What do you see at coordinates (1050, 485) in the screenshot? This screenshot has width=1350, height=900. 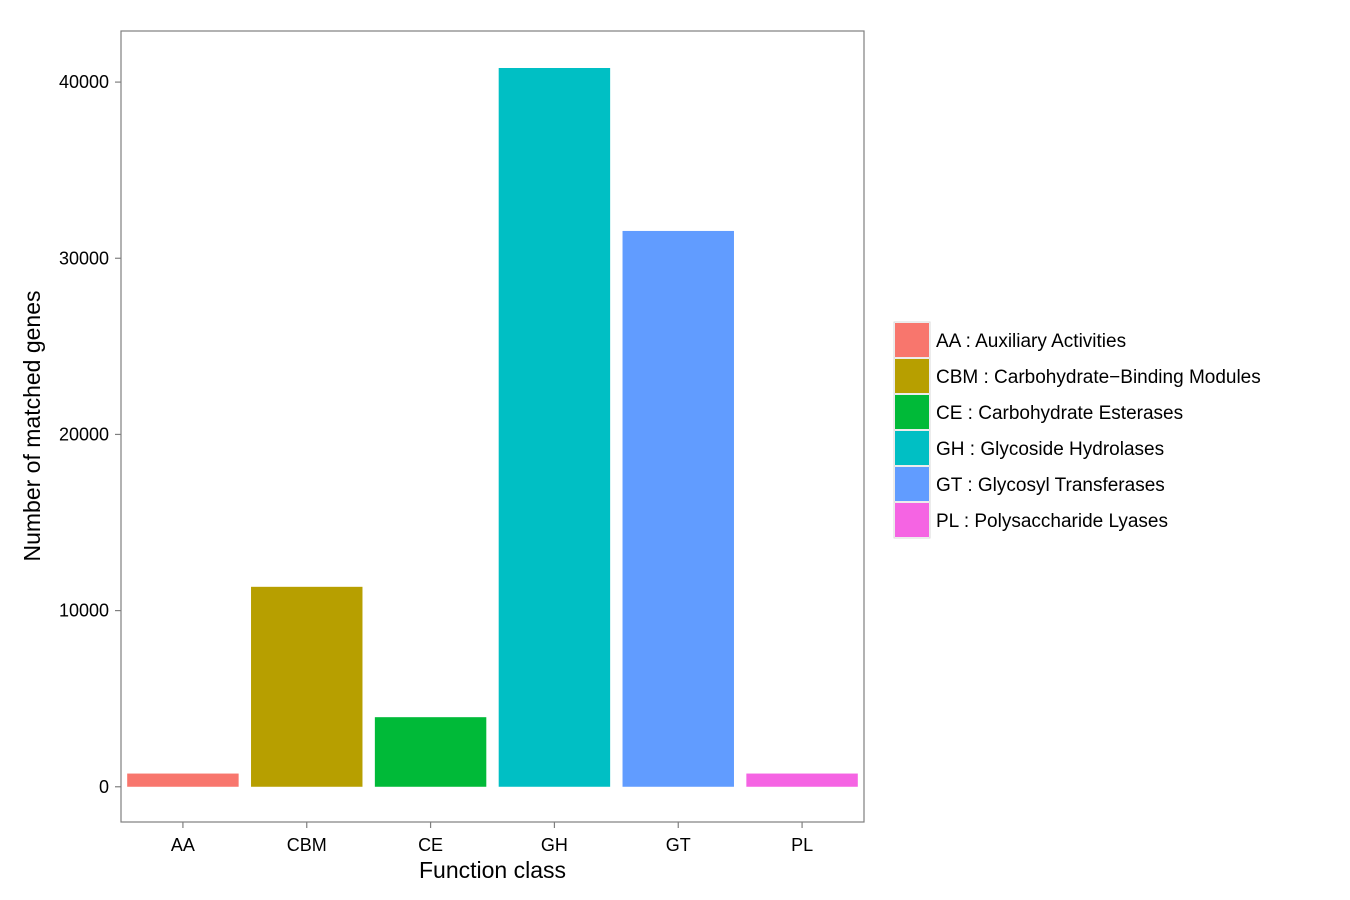 I see `legend-label-gt: GT : Glycosyl Transferases` at bounding box center [1050, 485].